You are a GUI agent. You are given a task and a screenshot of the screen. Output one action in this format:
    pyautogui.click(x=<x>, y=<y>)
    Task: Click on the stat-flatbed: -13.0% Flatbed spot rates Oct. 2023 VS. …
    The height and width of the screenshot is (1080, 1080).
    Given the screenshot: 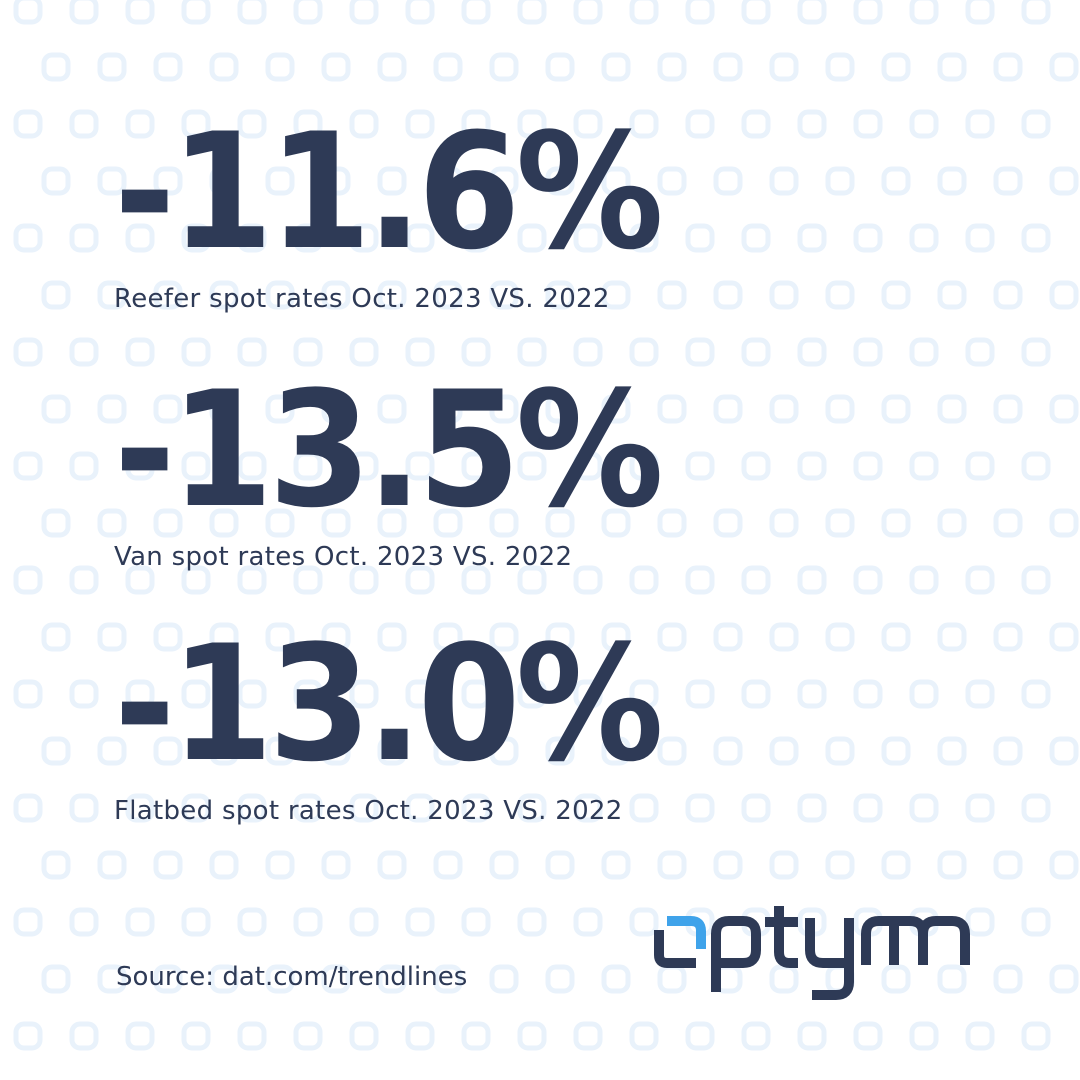 What is the action you would take?
    pyautogui.click(x=389, y=725)
    